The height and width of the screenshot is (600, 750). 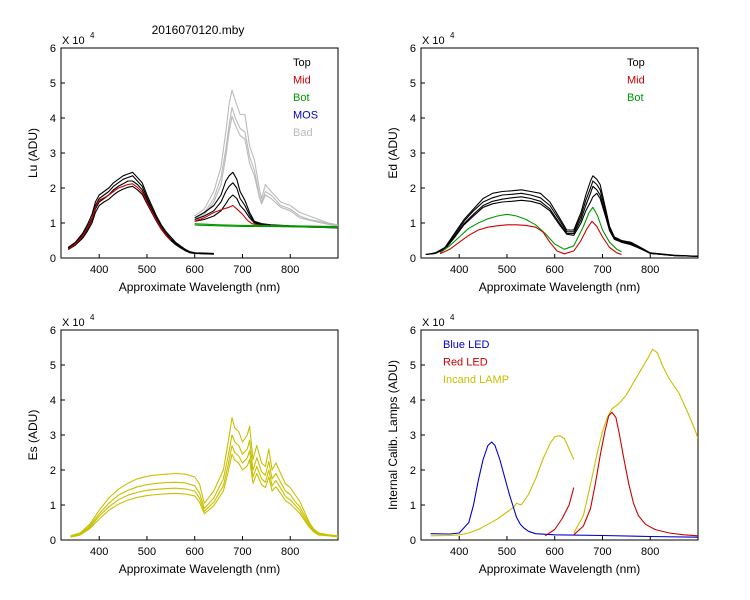 What do you see at coordinates (413, 49) in the screenshot?
I see `chart-ed-ytick-label: 6` at bounding box center [413, 49].